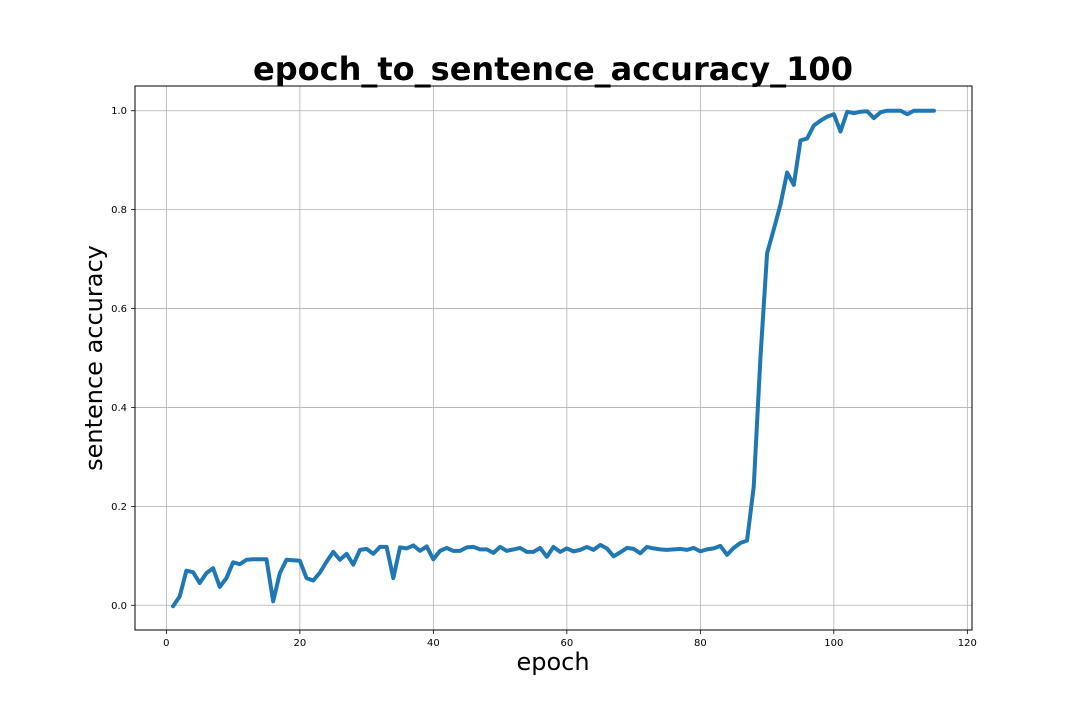 The image size is (1080, 720). Describe the element at coordinates (94, 358) in the screenshot. I see `y-axis-label: sentence accuracy` at that location.